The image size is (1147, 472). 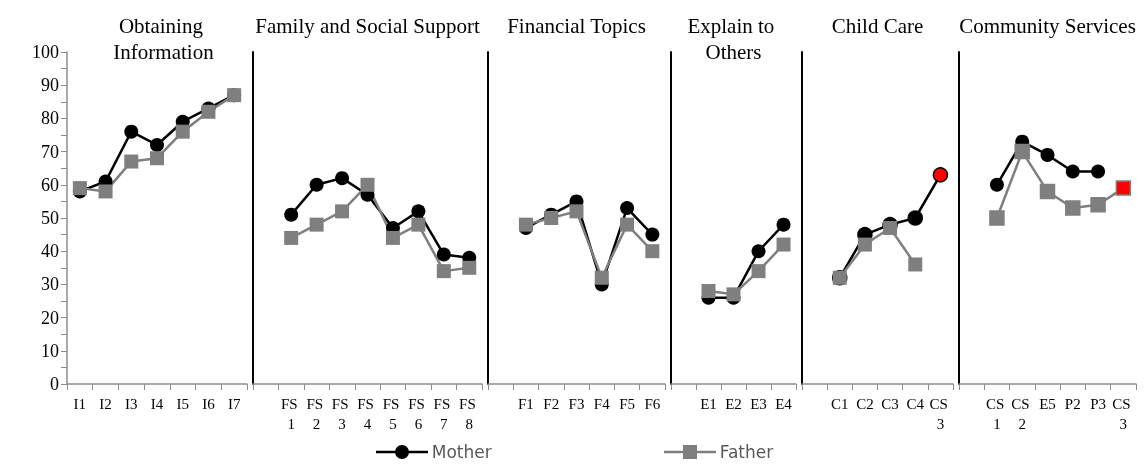 I want to click on y-tick-label: 100, so click(x=45, y=52).